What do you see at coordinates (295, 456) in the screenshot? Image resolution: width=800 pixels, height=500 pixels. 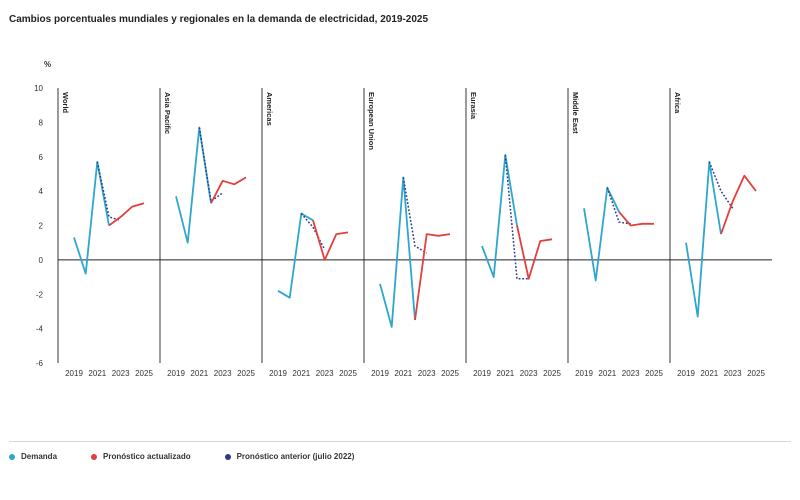 I see `legend-label-previous: Pronóstico anterior (julio 2022)` at bounding box center [295, 456].